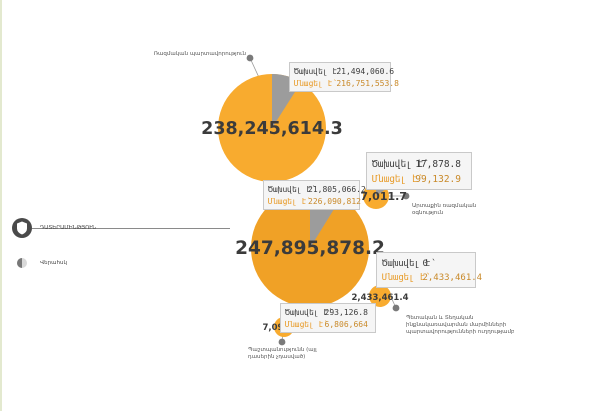 Image resolution: width=600 pixels, height=411 pixels. I want to click on spent-row: Ծախսվել է՝ 293,126.8, so click(328, 313).